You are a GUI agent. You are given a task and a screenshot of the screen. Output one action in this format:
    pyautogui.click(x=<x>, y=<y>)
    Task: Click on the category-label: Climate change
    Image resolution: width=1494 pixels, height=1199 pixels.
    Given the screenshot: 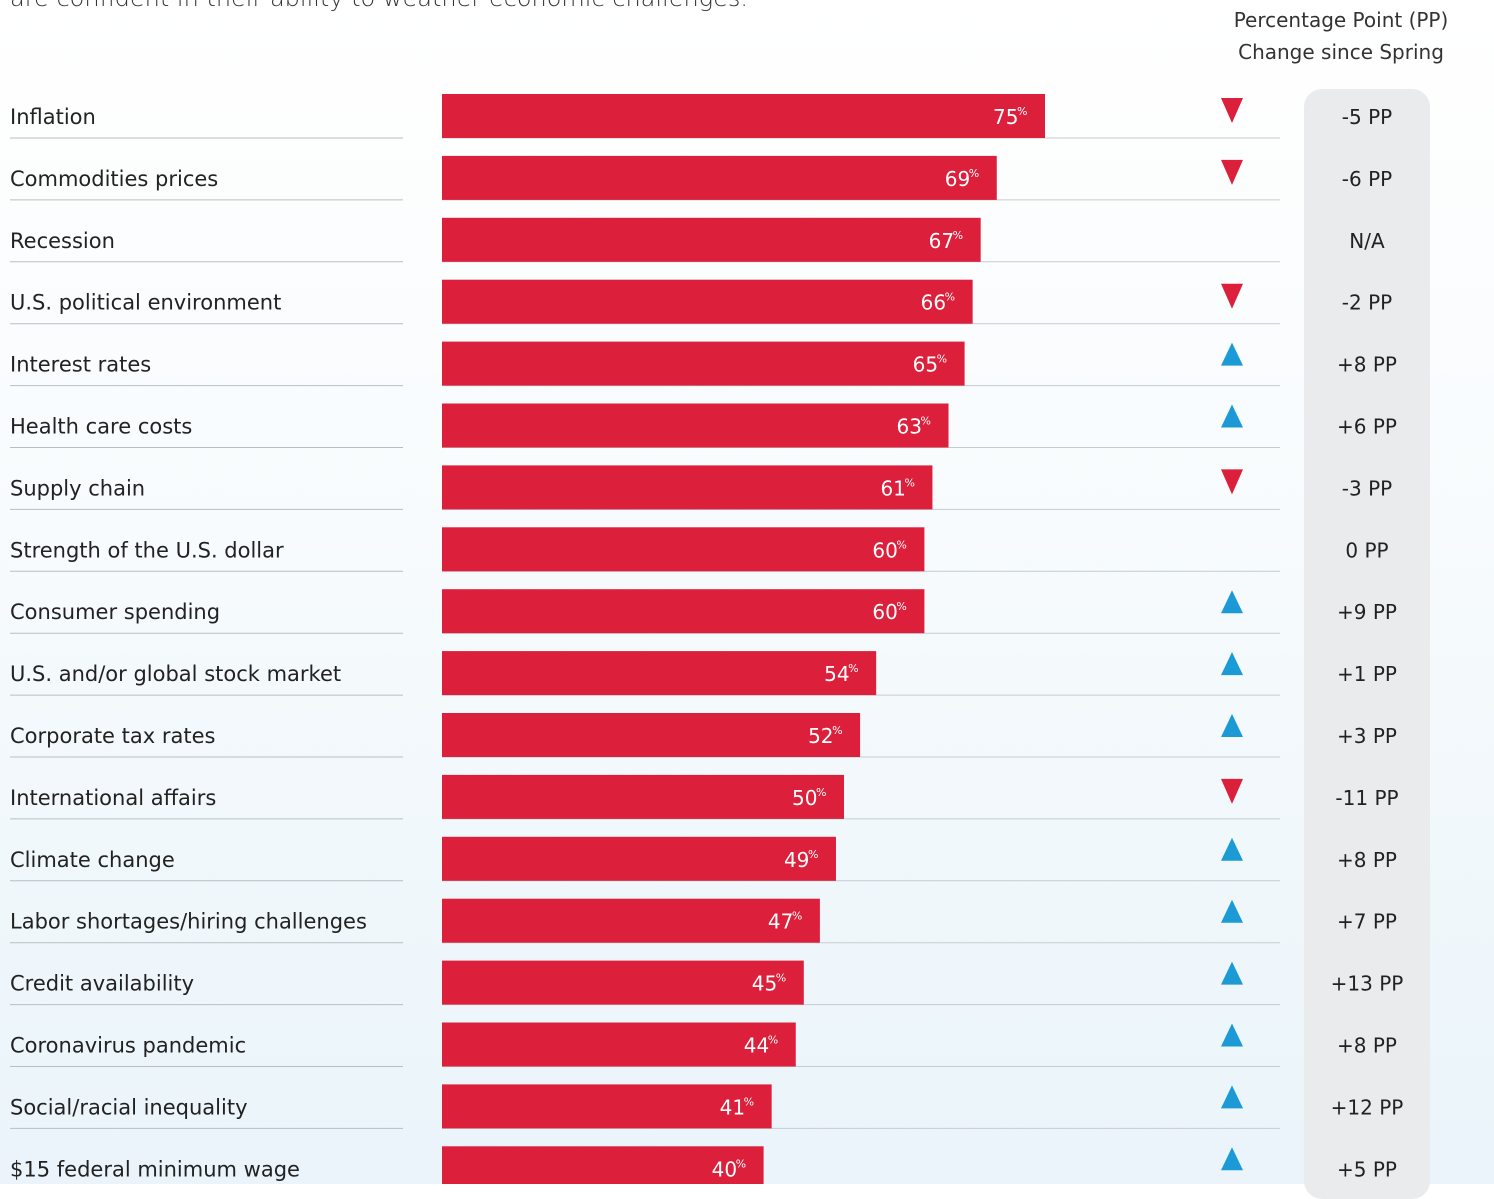 What is the action you would take?
    pyautogui.click(x=92, y=860)
    